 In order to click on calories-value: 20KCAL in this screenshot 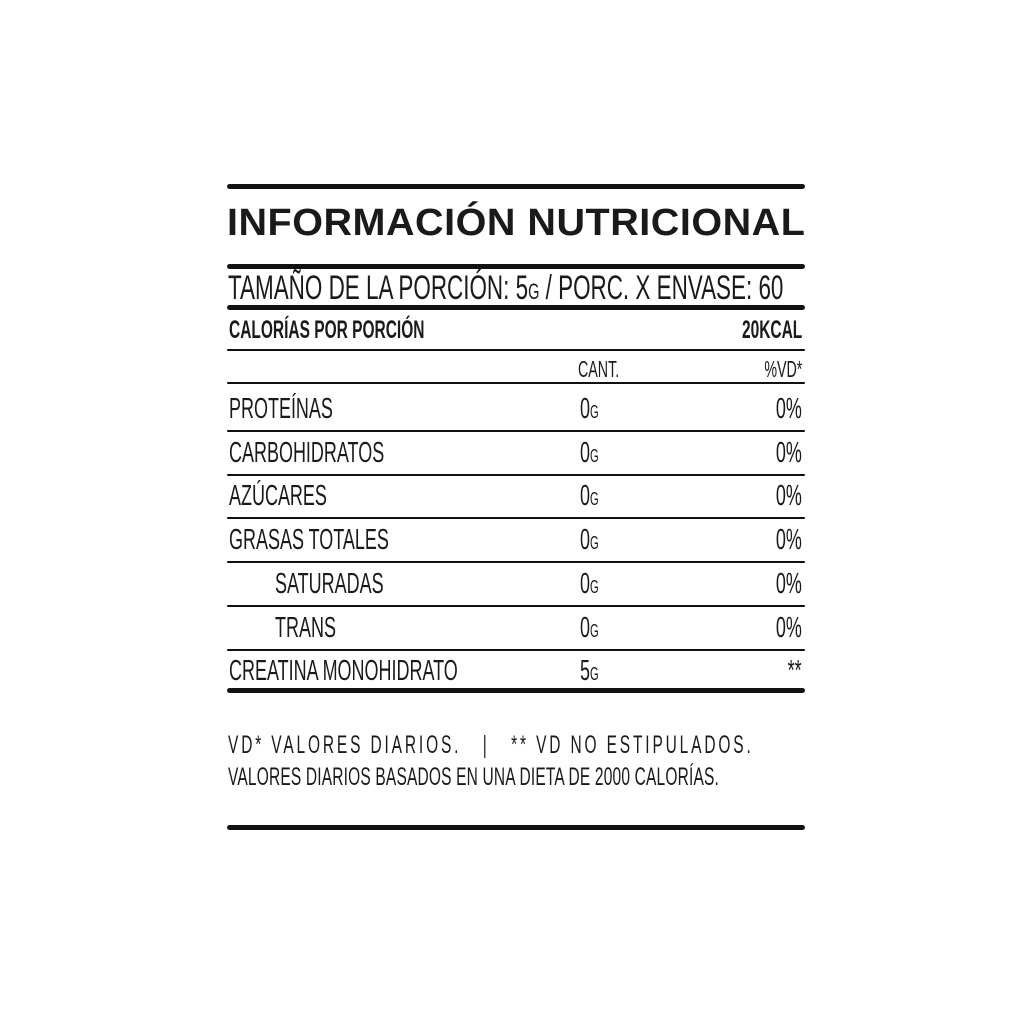, I will do `click(771, 330)`.